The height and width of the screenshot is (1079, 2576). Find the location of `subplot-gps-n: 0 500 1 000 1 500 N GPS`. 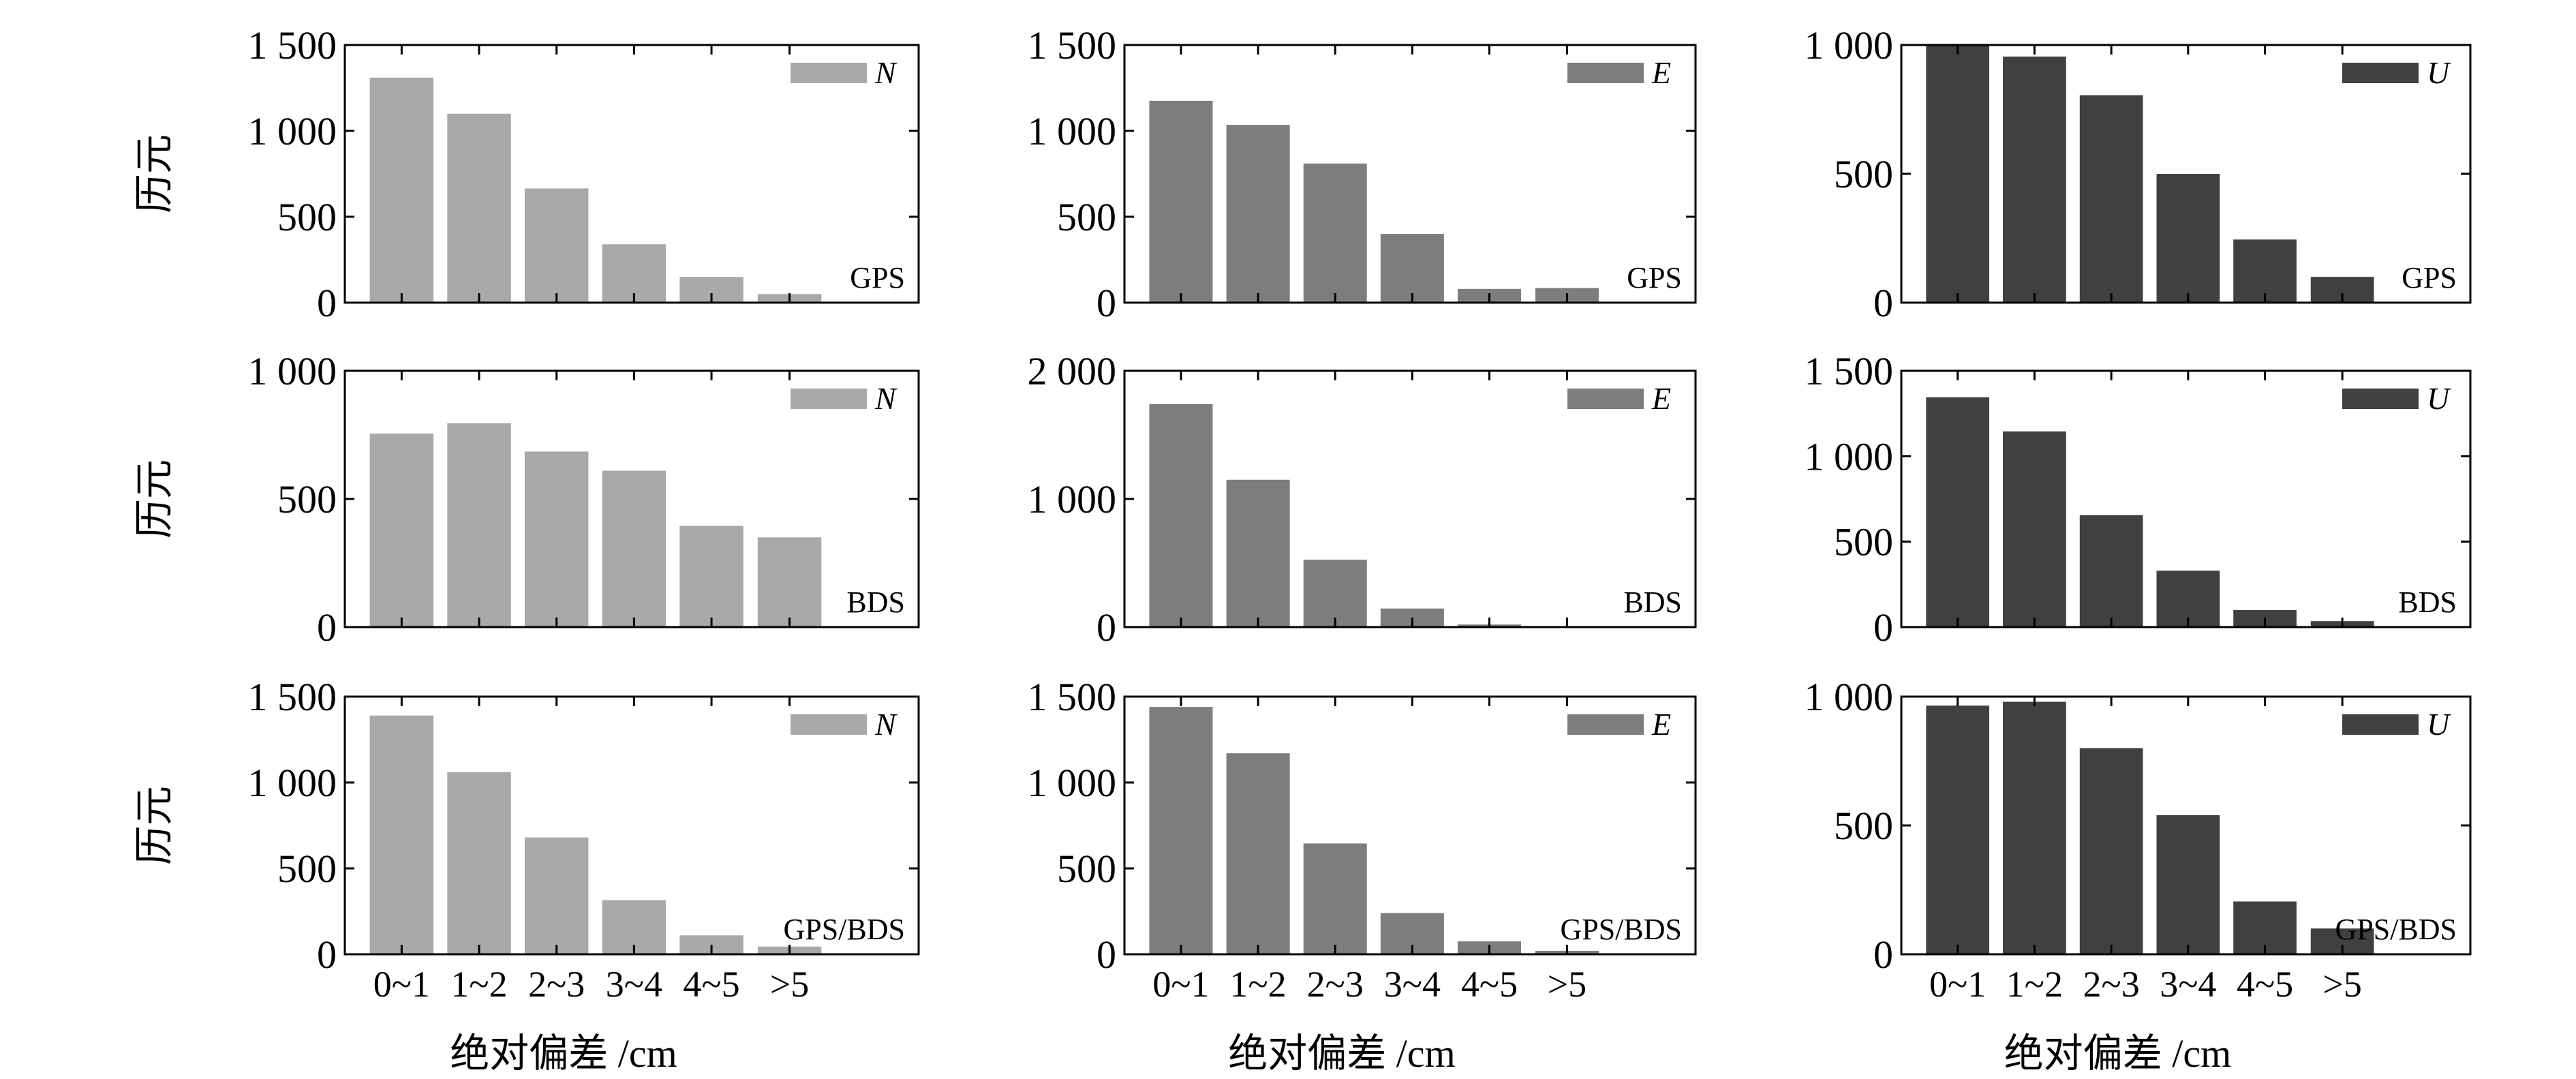

subplot-gps-n: 0 500 1 000 1 500 N GPS is located at coordinates (584, 174).